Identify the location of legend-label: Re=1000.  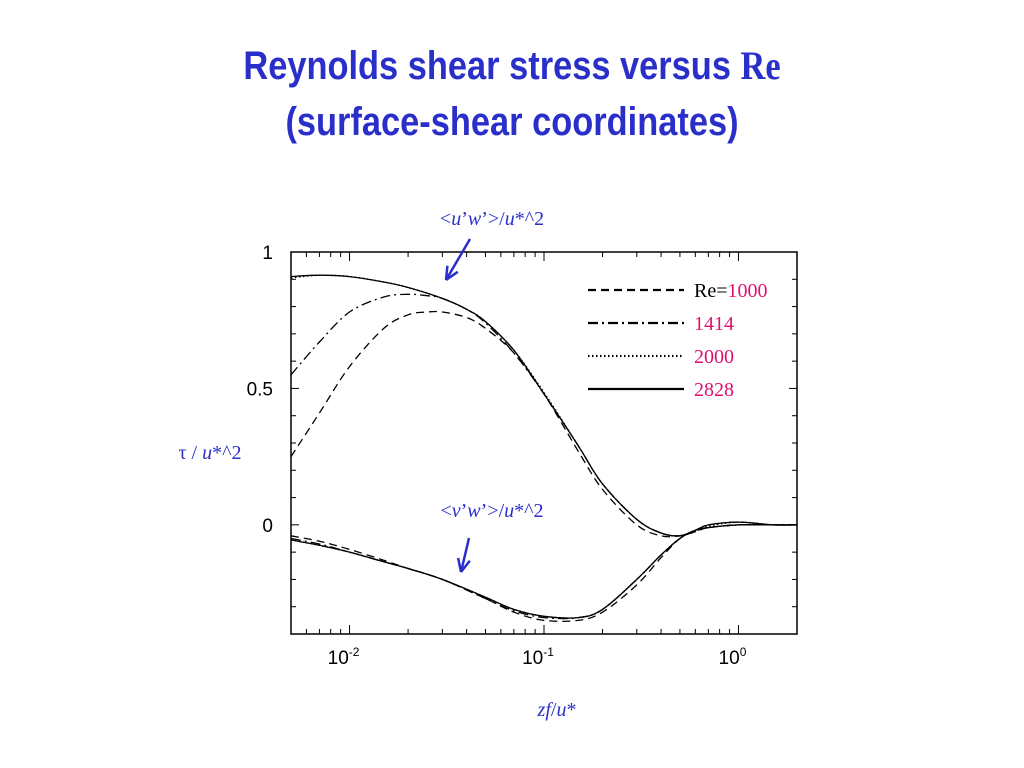
(731, 291).